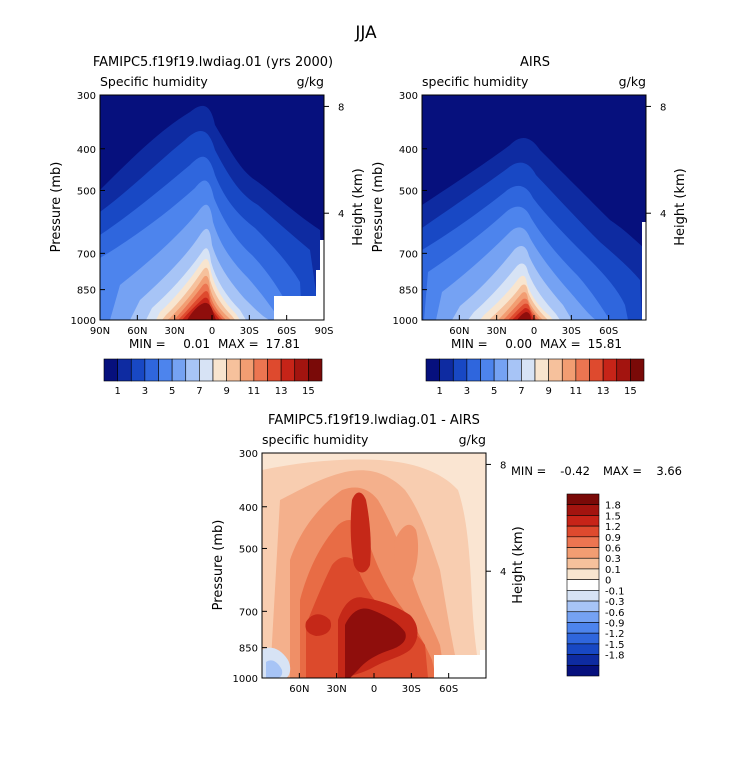  What do you see at coordinates (213, 62) in the screenshot?
I see `panel-model-title: FAMIPC5.f19f19.lwdiag.01 (yrs 2000)` at bounding box center [213, 62].